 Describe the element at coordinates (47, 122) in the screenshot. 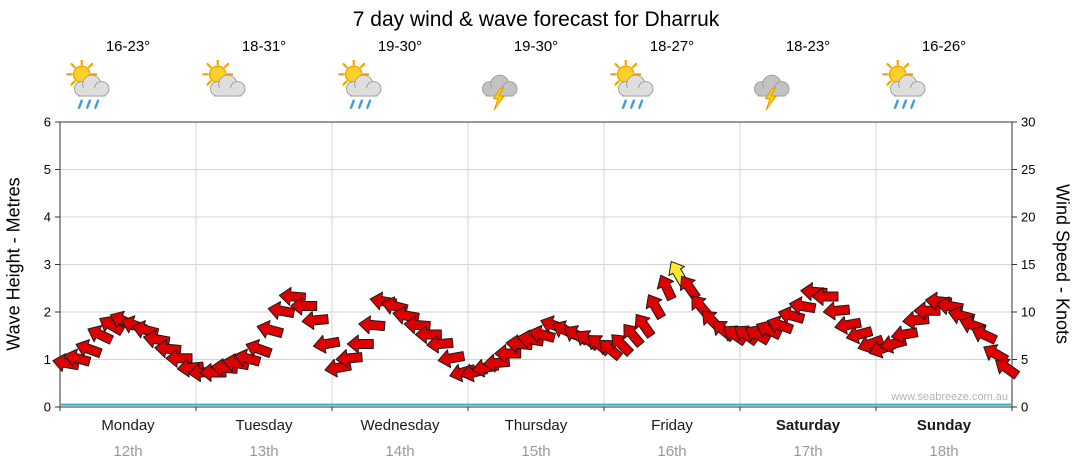

I see `left-axis-tick-label: 6` at that location.